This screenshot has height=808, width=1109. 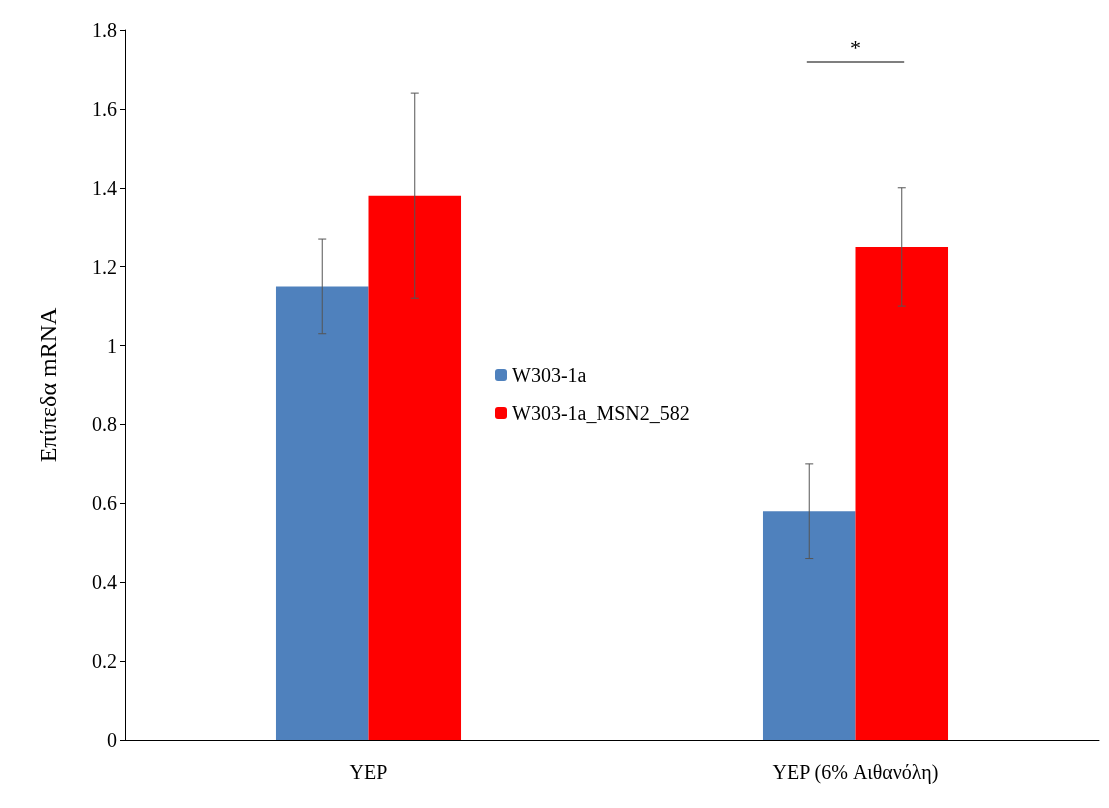 What do you see at coordinates (104, 108) in the screenshot?
I see `y-tick-label: 1.6` at bounding box center [104, 108].